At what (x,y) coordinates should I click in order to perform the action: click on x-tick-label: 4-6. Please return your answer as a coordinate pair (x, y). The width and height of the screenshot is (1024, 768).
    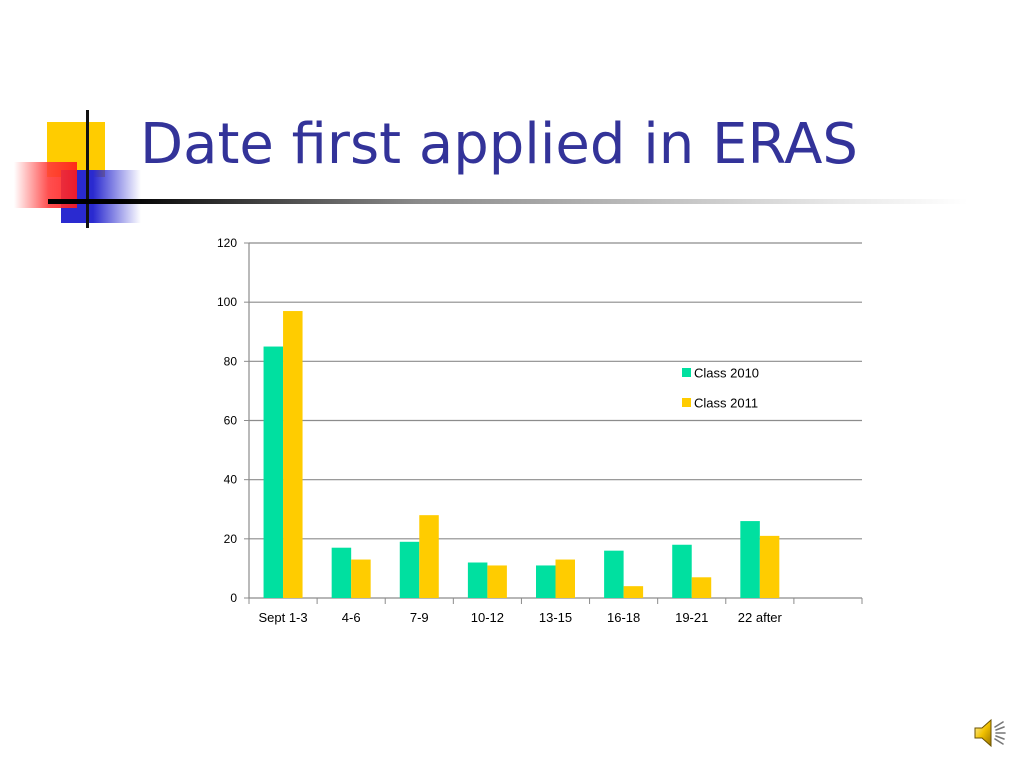
    Looking at the image, I should click on (351, 617).